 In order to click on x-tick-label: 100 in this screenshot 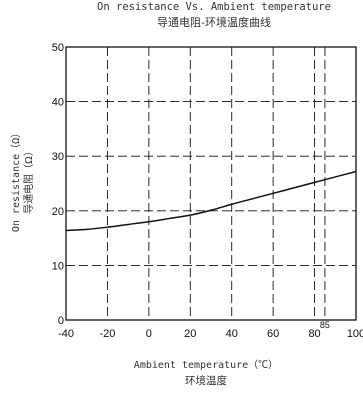, I will do `click(355, 334)`.